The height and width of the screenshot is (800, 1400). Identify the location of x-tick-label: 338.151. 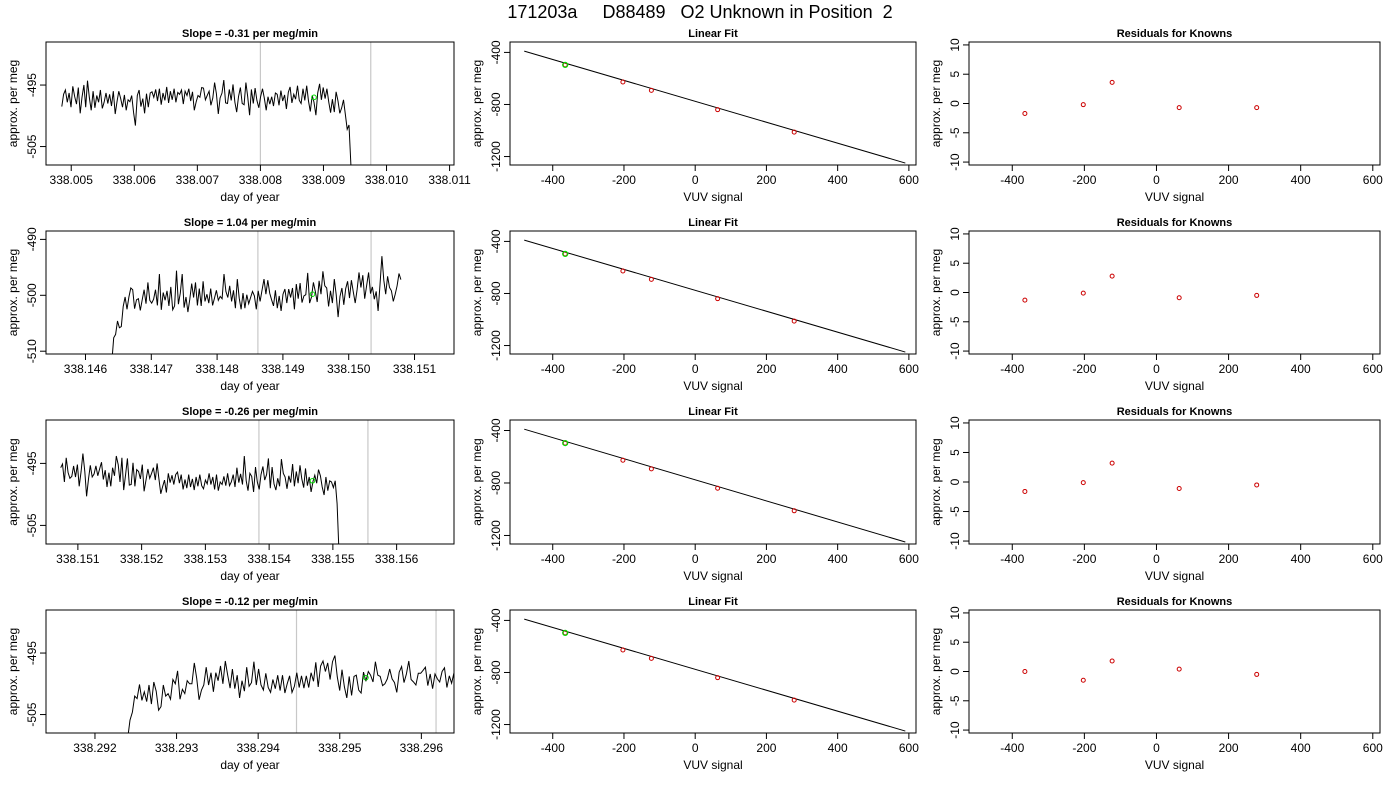
(415, 369).